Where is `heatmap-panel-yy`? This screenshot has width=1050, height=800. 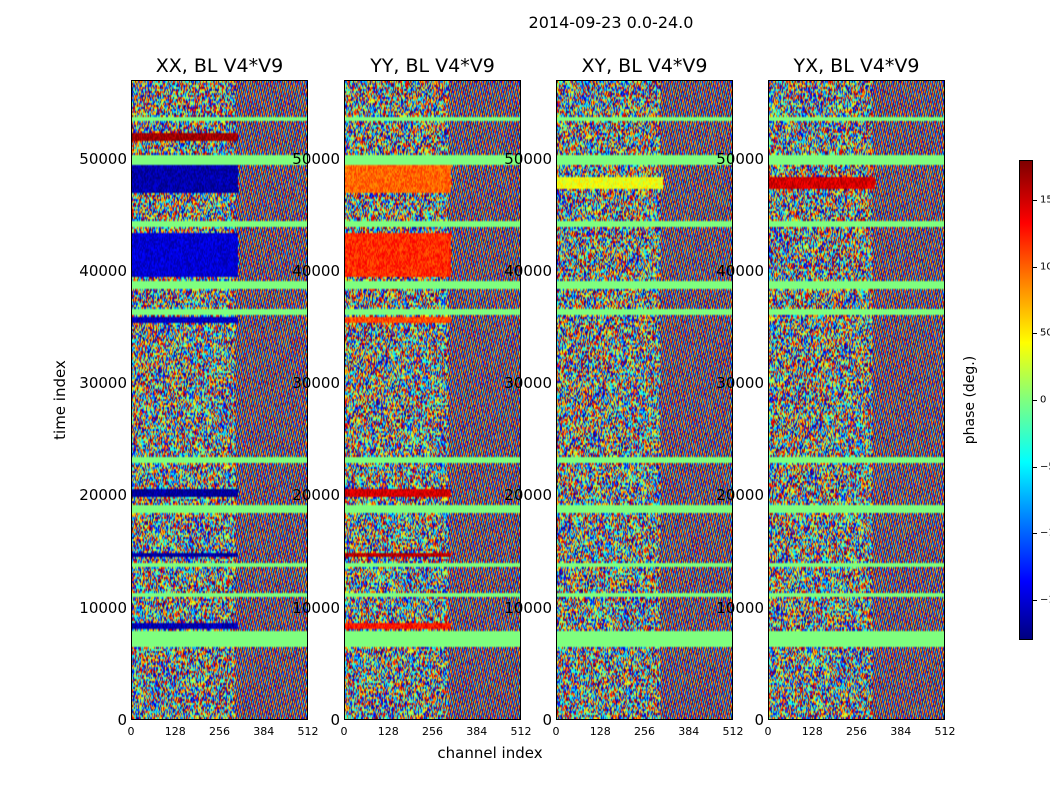 heatmap-panel-yy is located at coordinates (432, 400).